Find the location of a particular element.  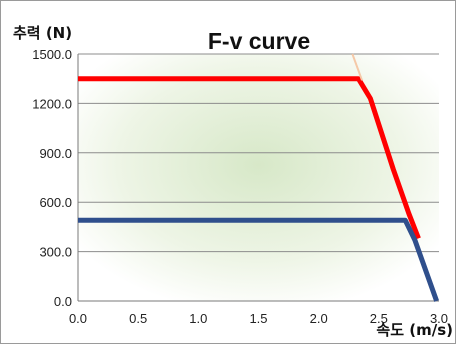

x-tick-label: 1.0 is located at coordinates (198, 318).